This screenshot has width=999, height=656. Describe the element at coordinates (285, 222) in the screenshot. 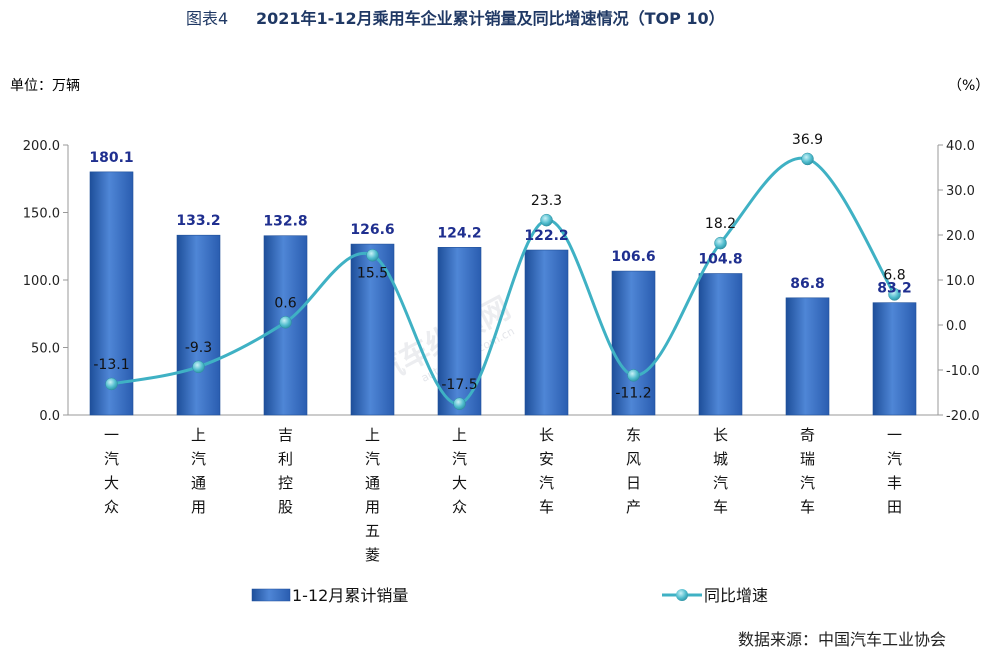

I see `bar-value-label: 132.8` at that location.